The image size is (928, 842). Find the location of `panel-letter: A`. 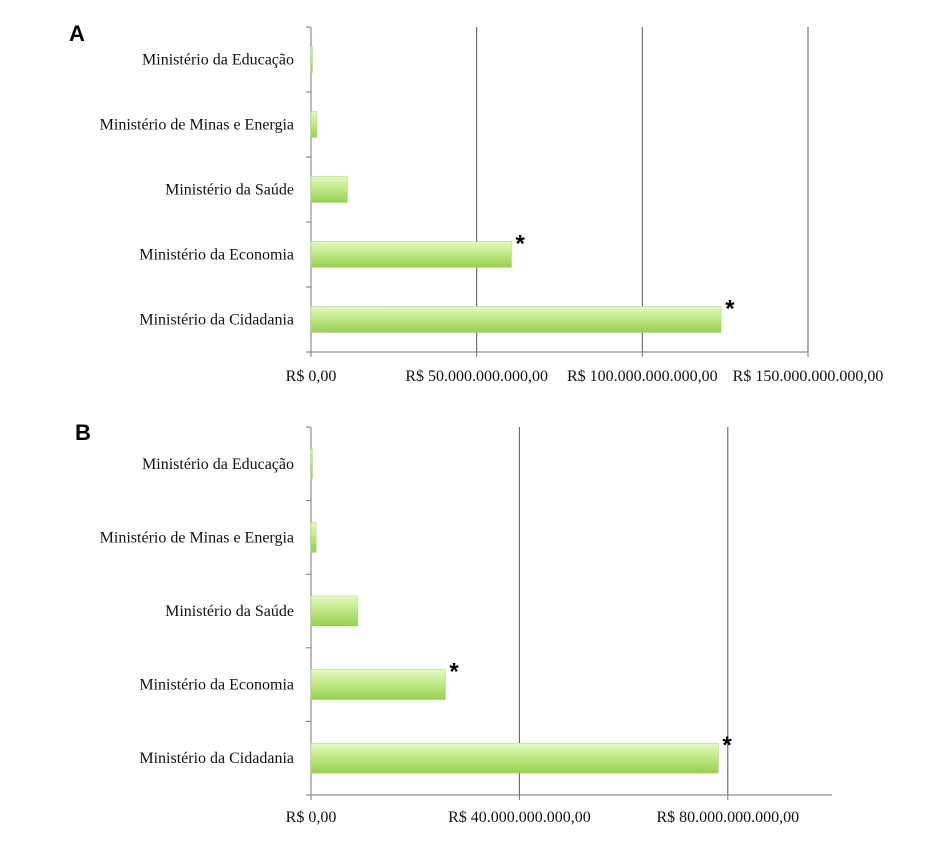

panel-letter: A is located at coordinates (77, 33).